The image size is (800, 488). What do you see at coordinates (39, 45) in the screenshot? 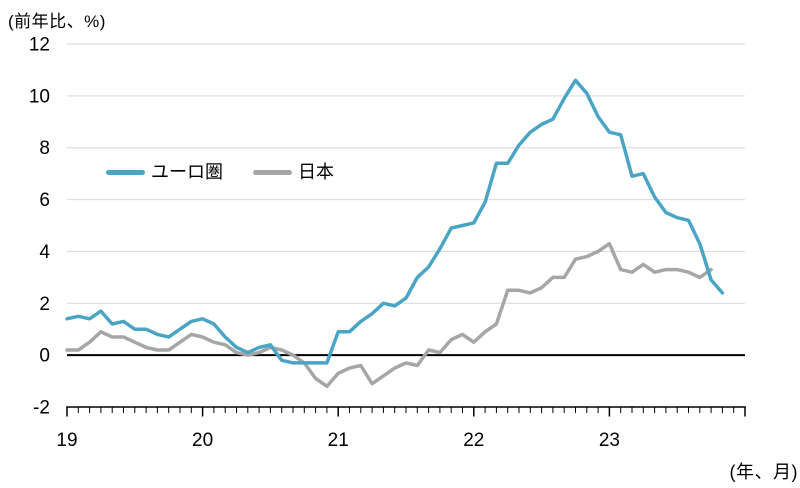
I see `y-axis-tick-label: 12` at bounding box center [39, 45].